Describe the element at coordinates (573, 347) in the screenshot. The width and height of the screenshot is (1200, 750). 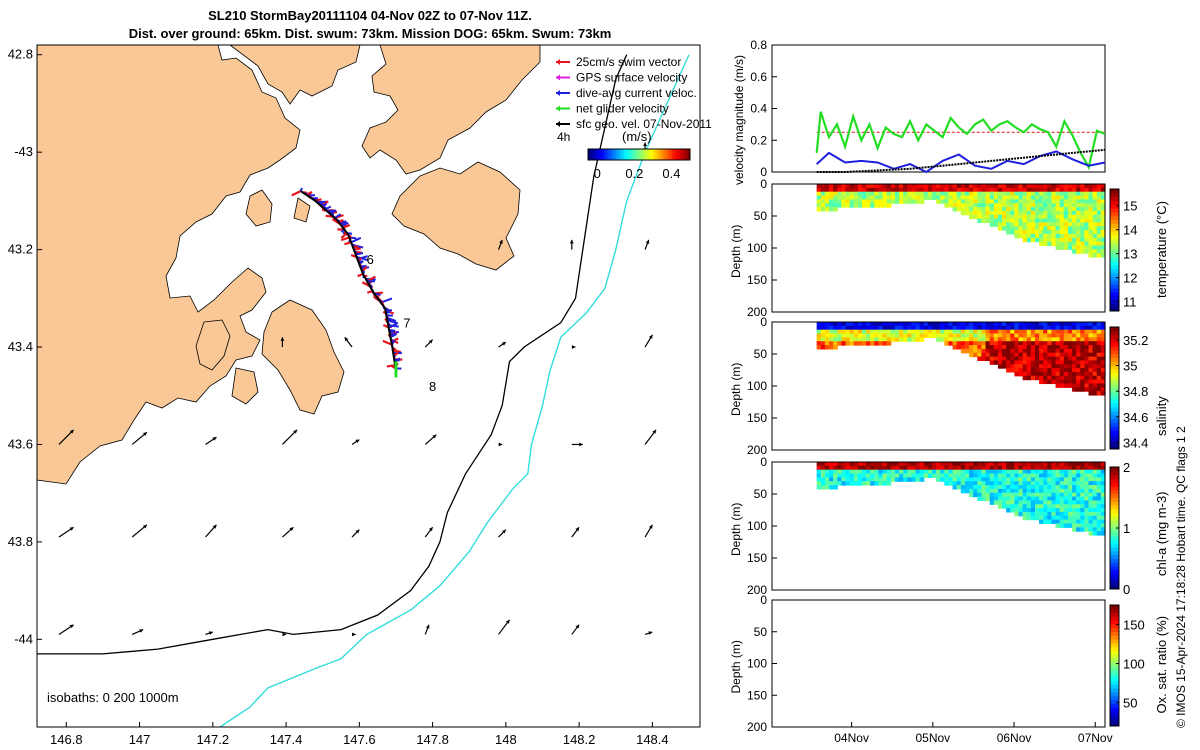
I see `sfc-arrow-head` at that location.